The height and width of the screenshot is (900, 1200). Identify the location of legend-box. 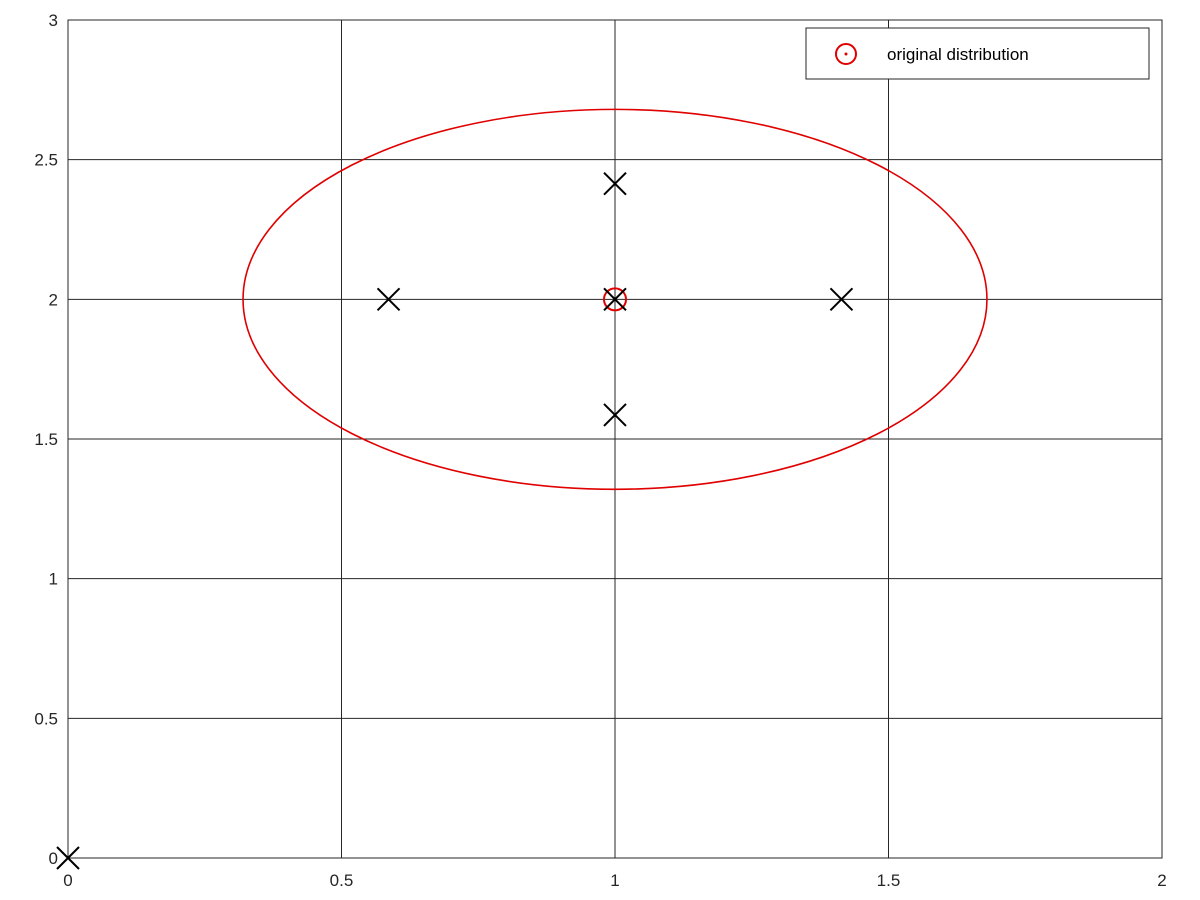
(977, 53).